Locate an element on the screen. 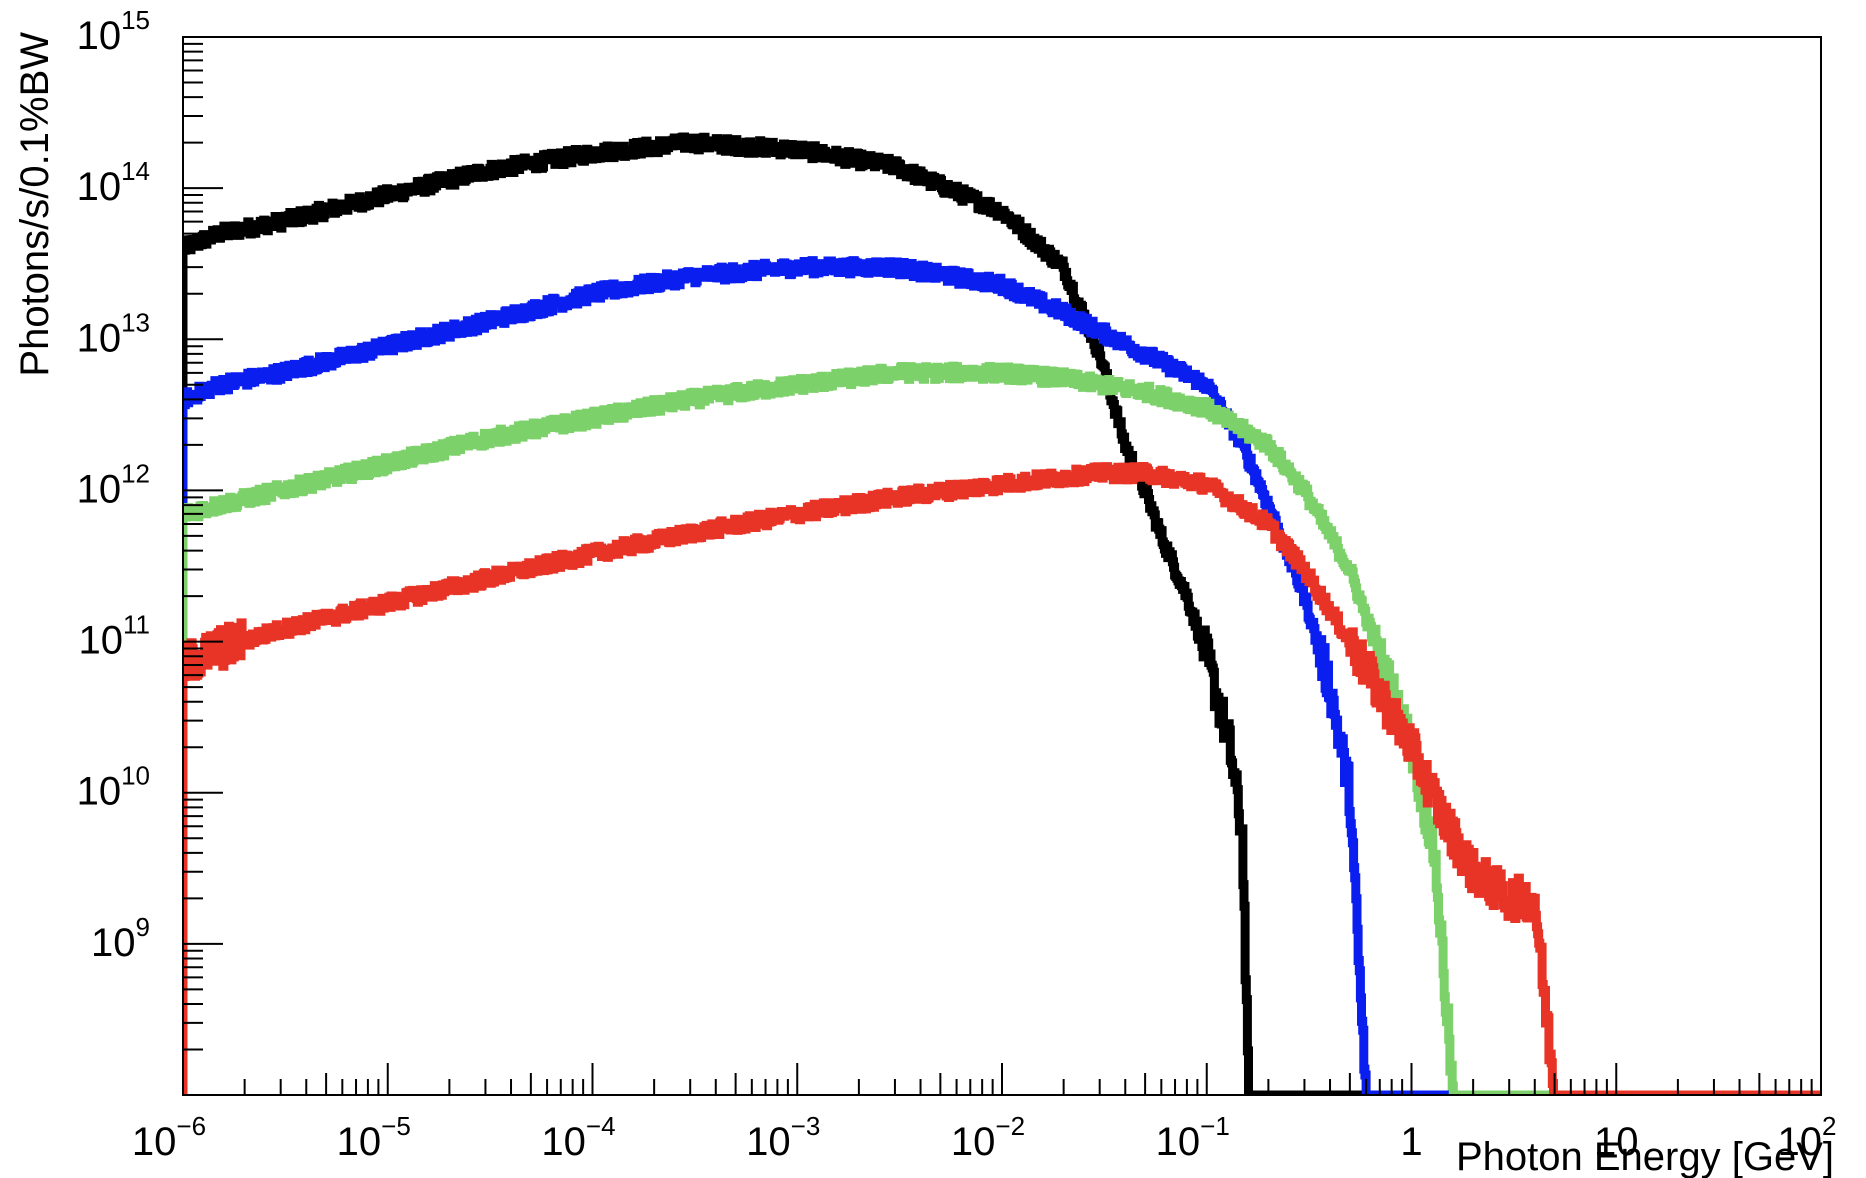 This screenshot has width=1866, height=1178. x-axis-title: Photon Energy [GeV] is located at coordinates (1645, 1156).